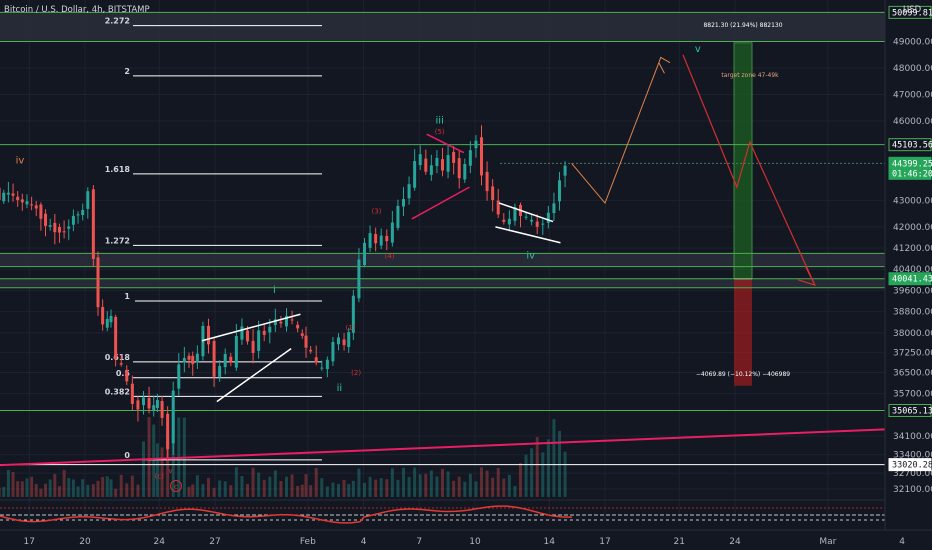 The height and width of the screenshot is (550, 932). What do you see at coordinates (912, 490) in the screenshot?
I see `price-tick-label: 32100.00` at bounding box center [912, 490].